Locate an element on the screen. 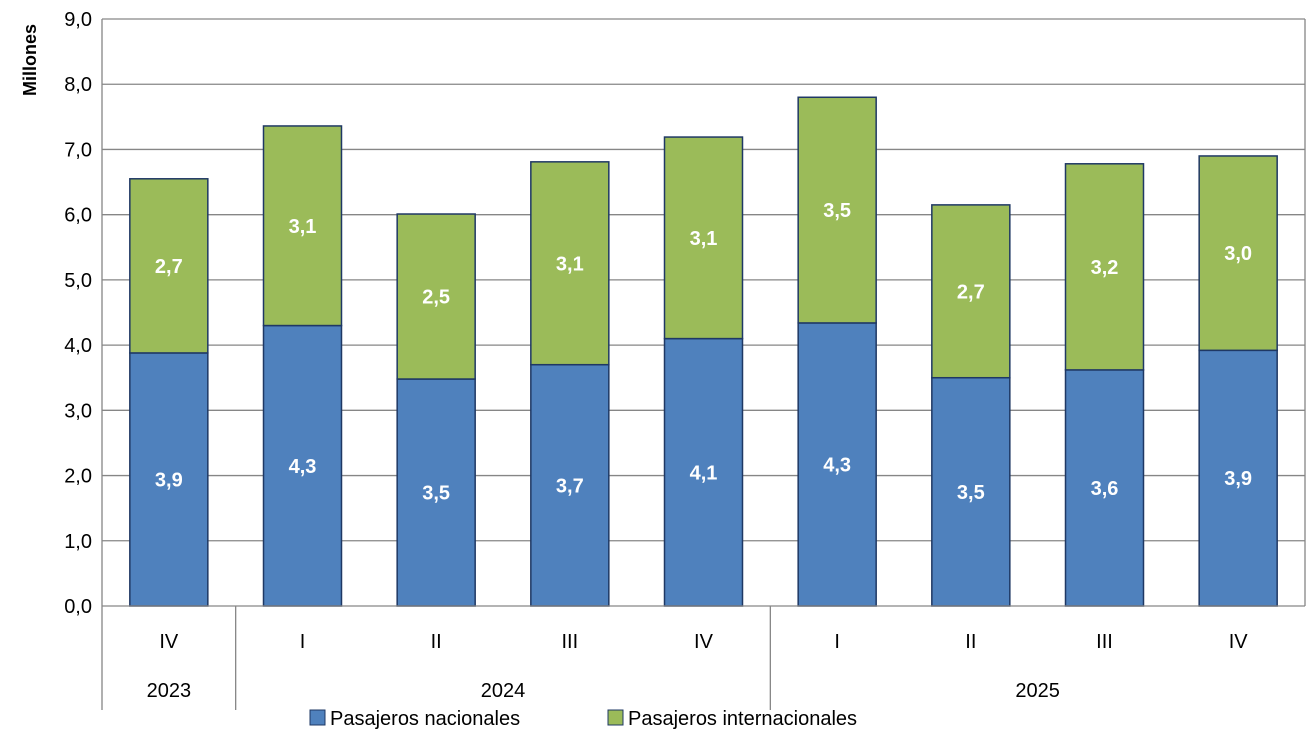 This screenshot has height=734, width=1307. data-label-internacionales: 3,5 is located at coordinates (837, 211).